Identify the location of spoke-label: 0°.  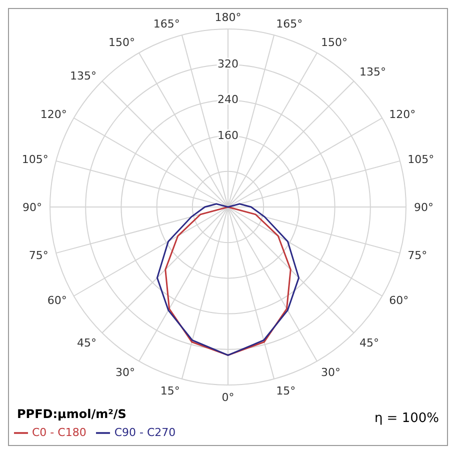
(228, 397).